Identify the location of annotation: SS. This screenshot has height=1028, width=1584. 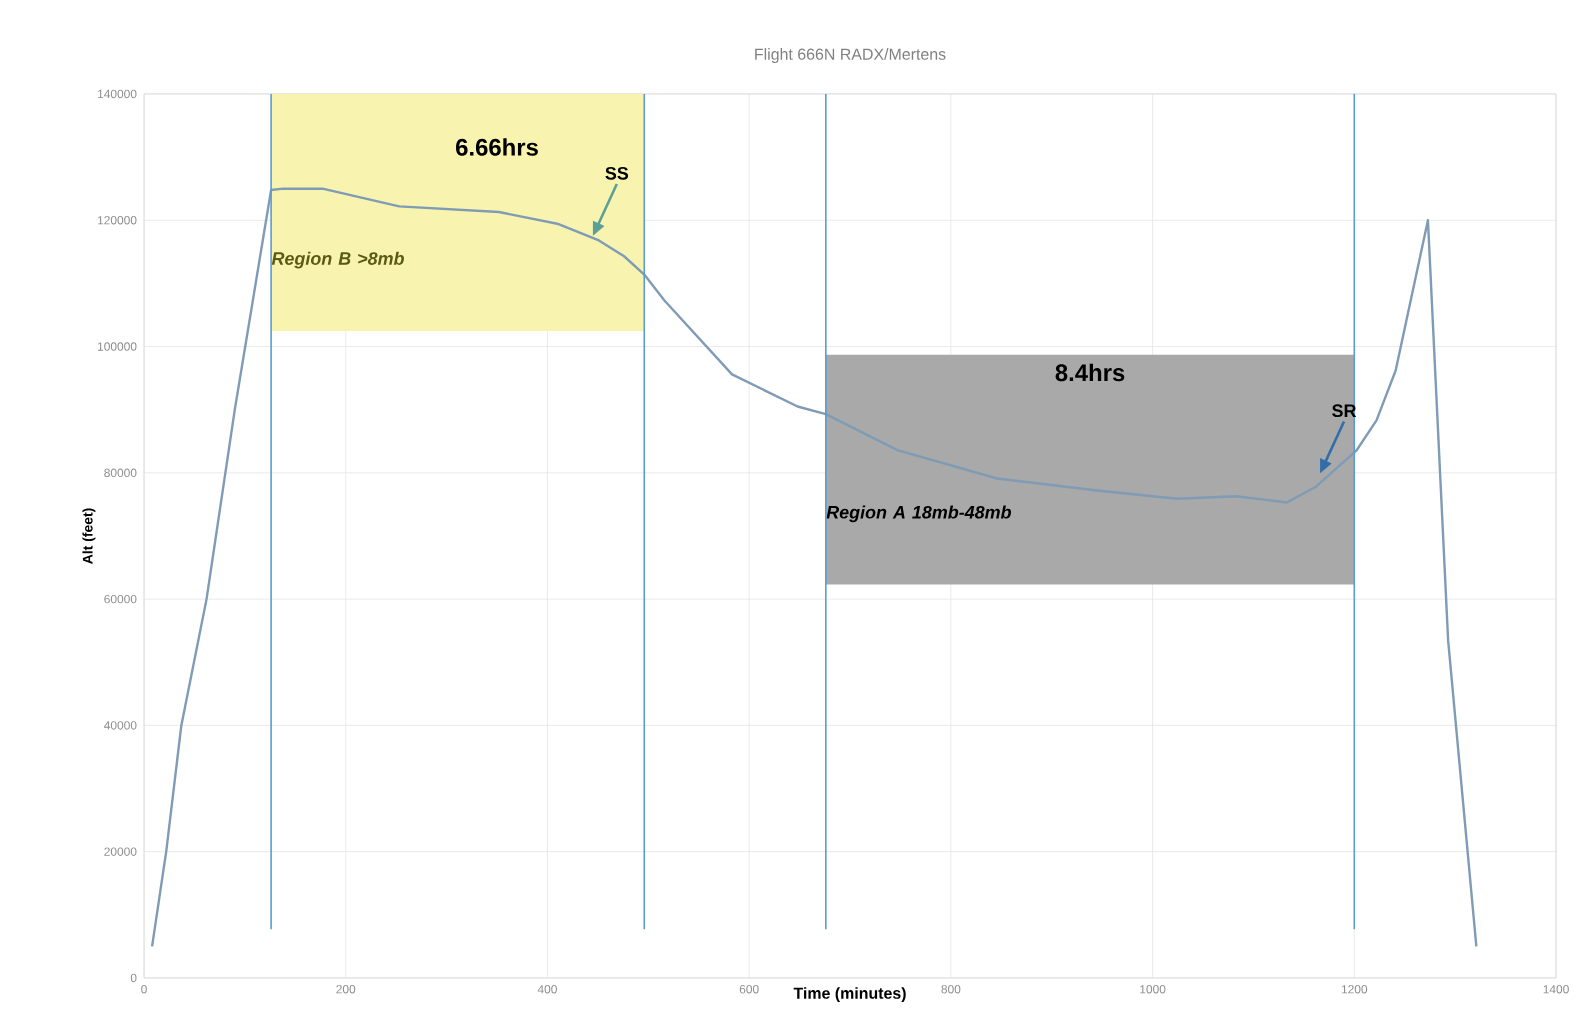
(617, 173).